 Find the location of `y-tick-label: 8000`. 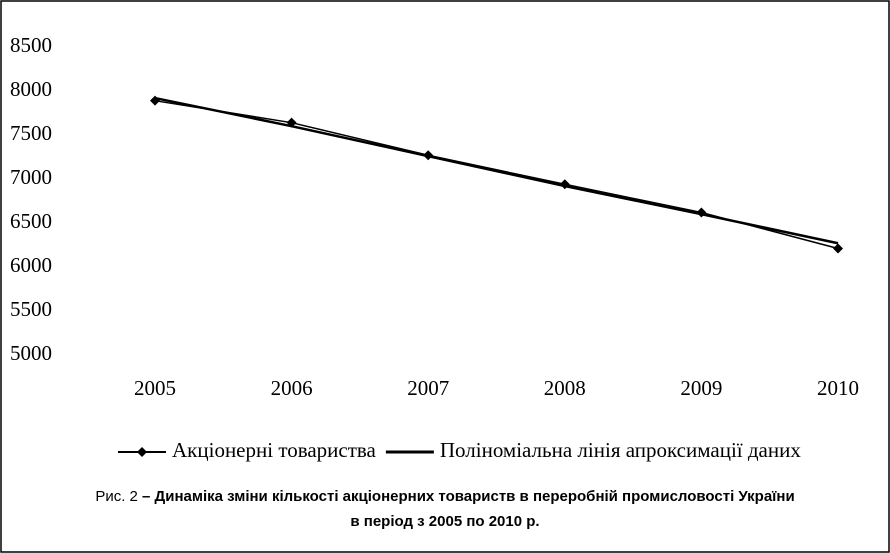

y-tick-label: 8000 is located at coordinates (31, 89).